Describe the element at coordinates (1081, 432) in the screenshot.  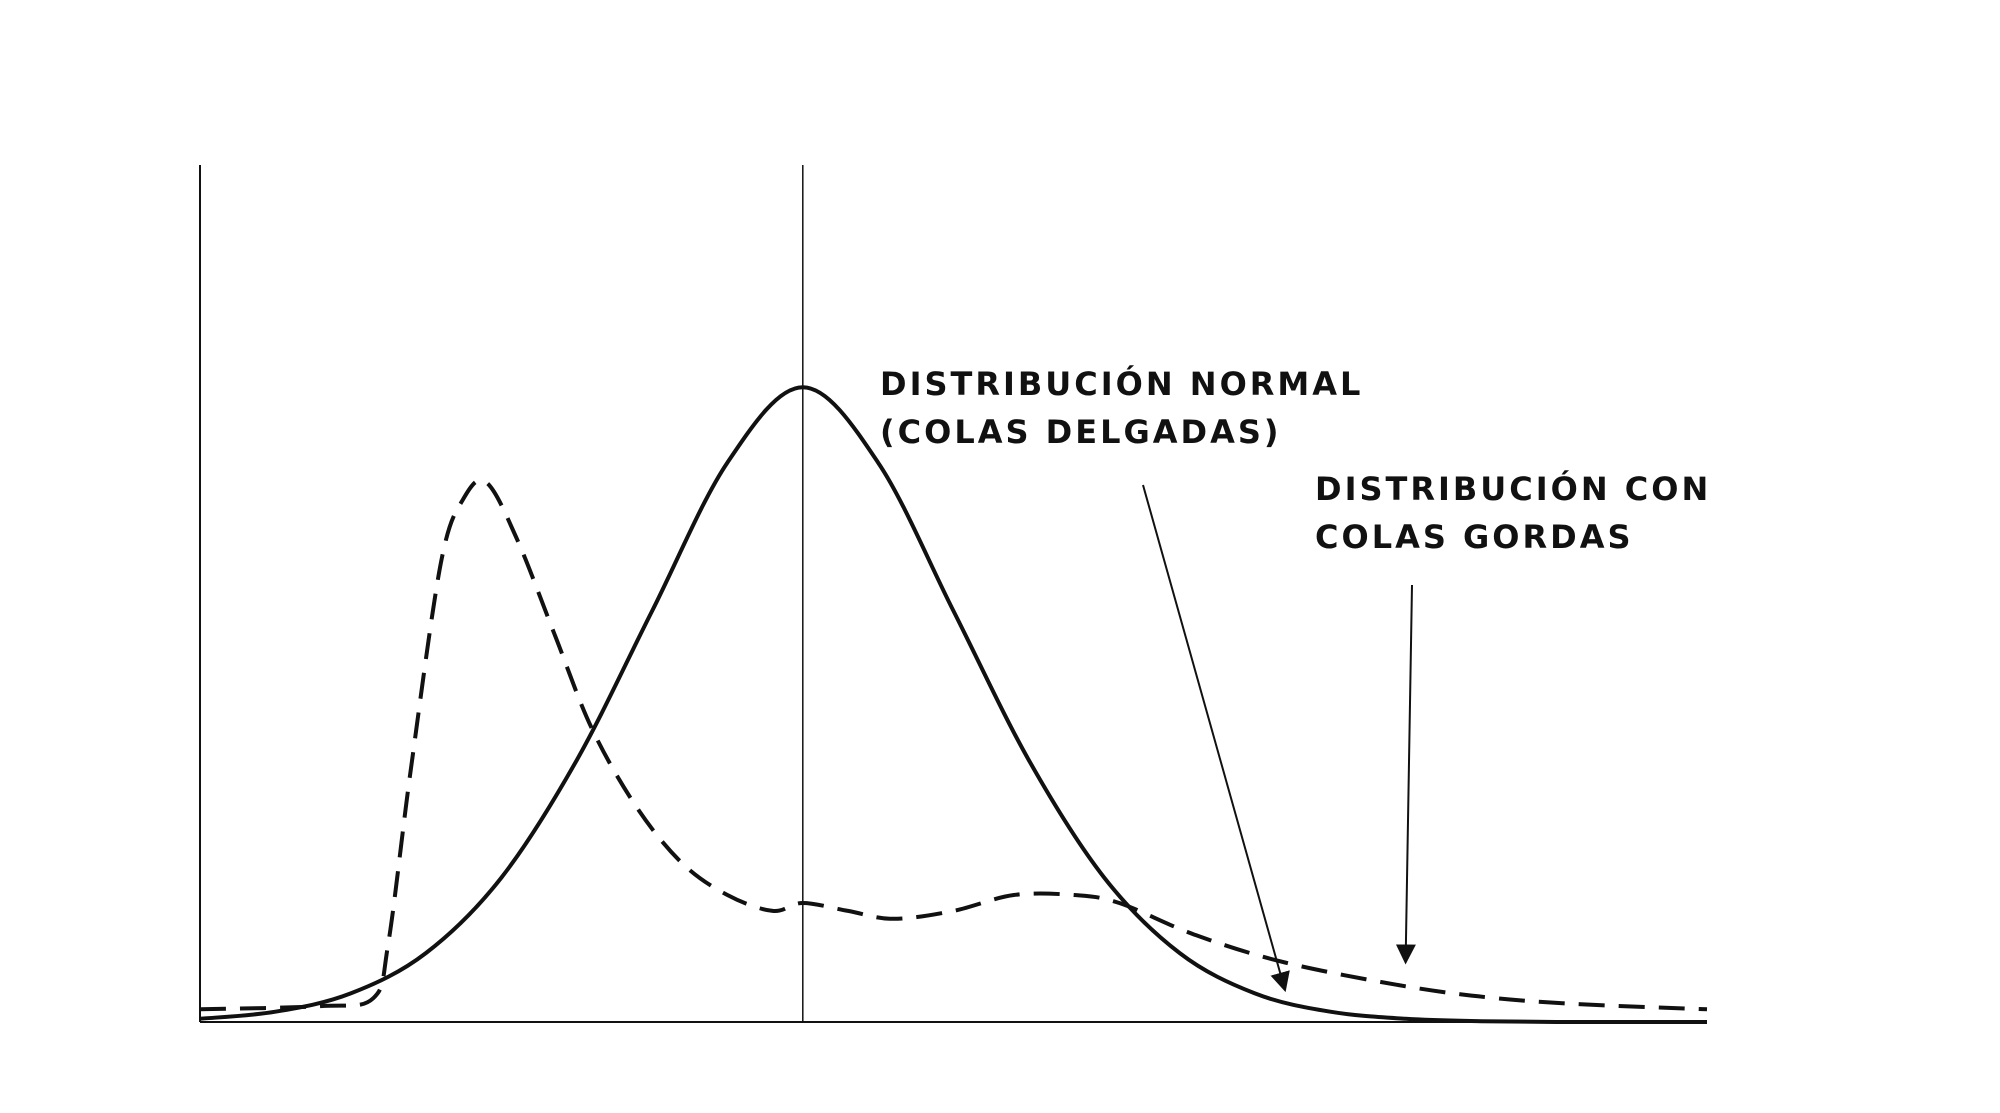
I see `normal-label-line-2: (COLAS DELGADAS)` at that location.